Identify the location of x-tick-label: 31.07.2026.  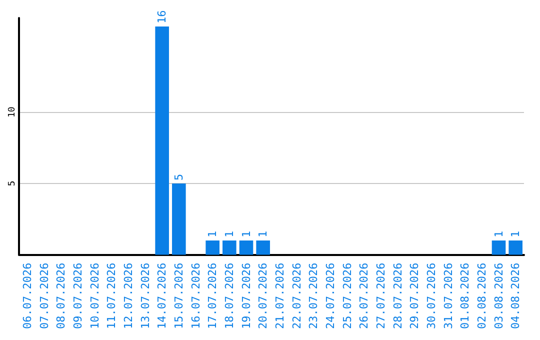
(448, 296).